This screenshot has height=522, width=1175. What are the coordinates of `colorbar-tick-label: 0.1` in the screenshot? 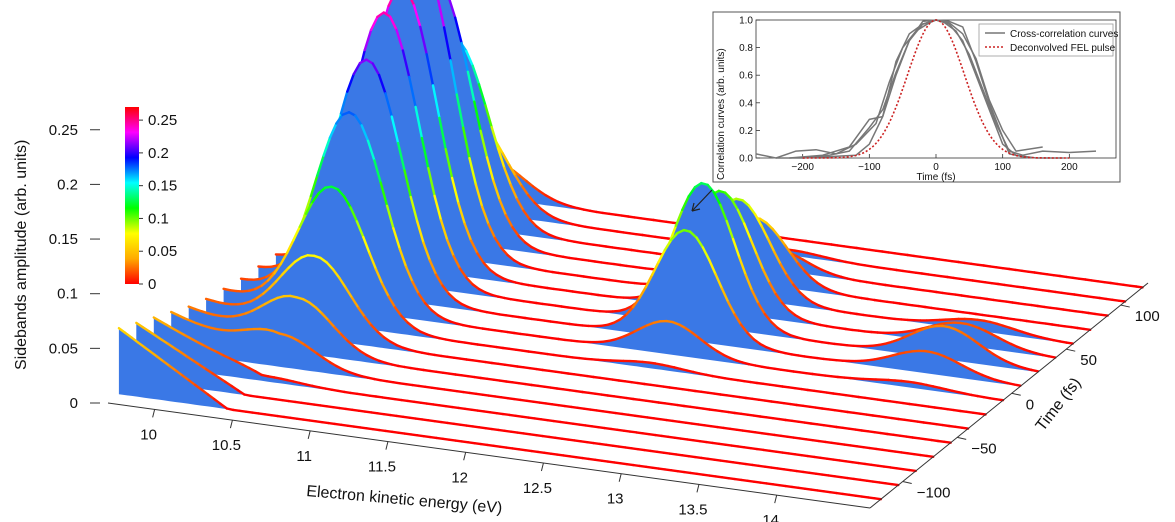 It's located at (158, 218).